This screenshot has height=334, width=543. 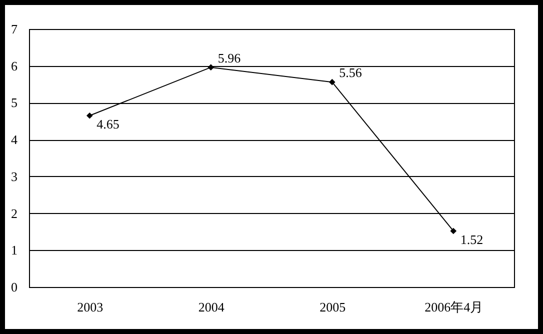 What do you see at coordinates (350, 72) in the screenshot?
I see `data-label: 5.56` at bounding box center [350, 72].